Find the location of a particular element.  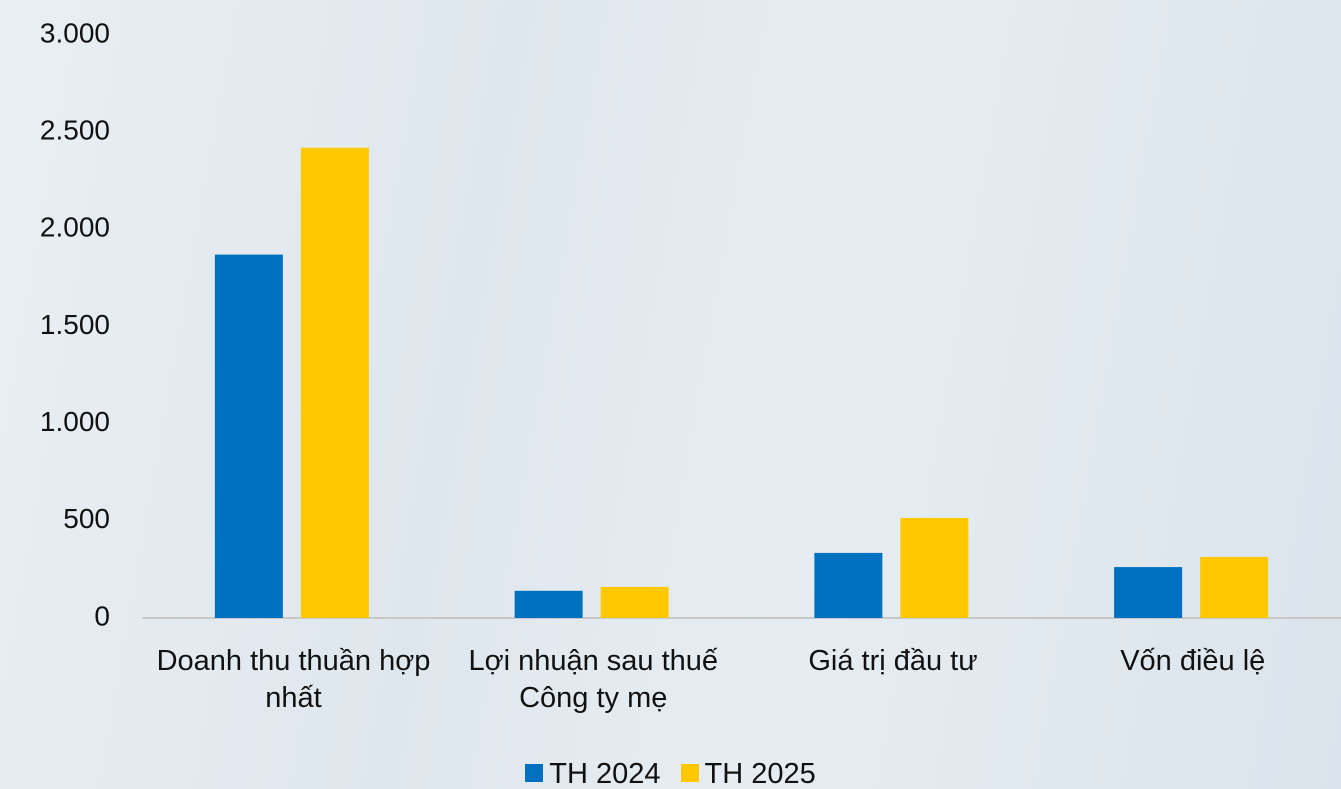

y-tick-label: 3.000 is located at coordinates (75, 32).